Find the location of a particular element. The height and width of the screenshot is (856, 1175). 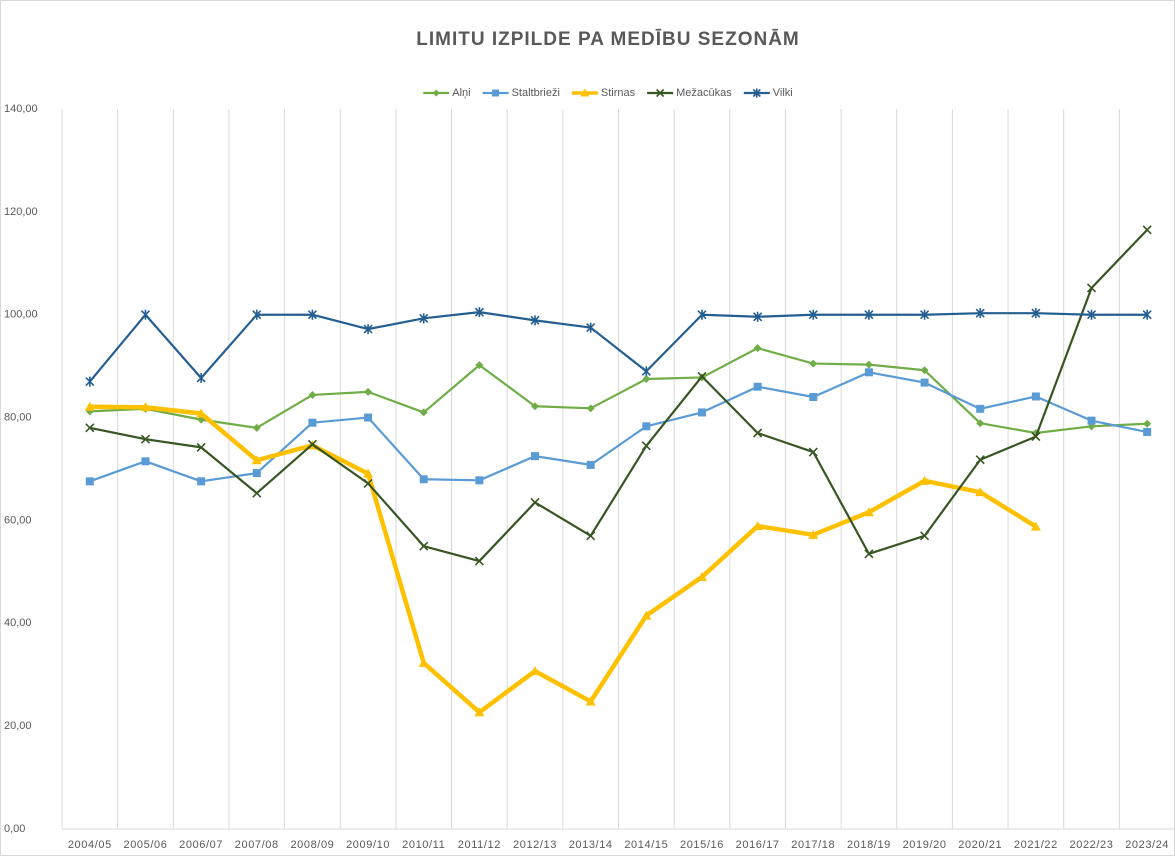

legend-item: Alņi is located at coordinates (447, 93).